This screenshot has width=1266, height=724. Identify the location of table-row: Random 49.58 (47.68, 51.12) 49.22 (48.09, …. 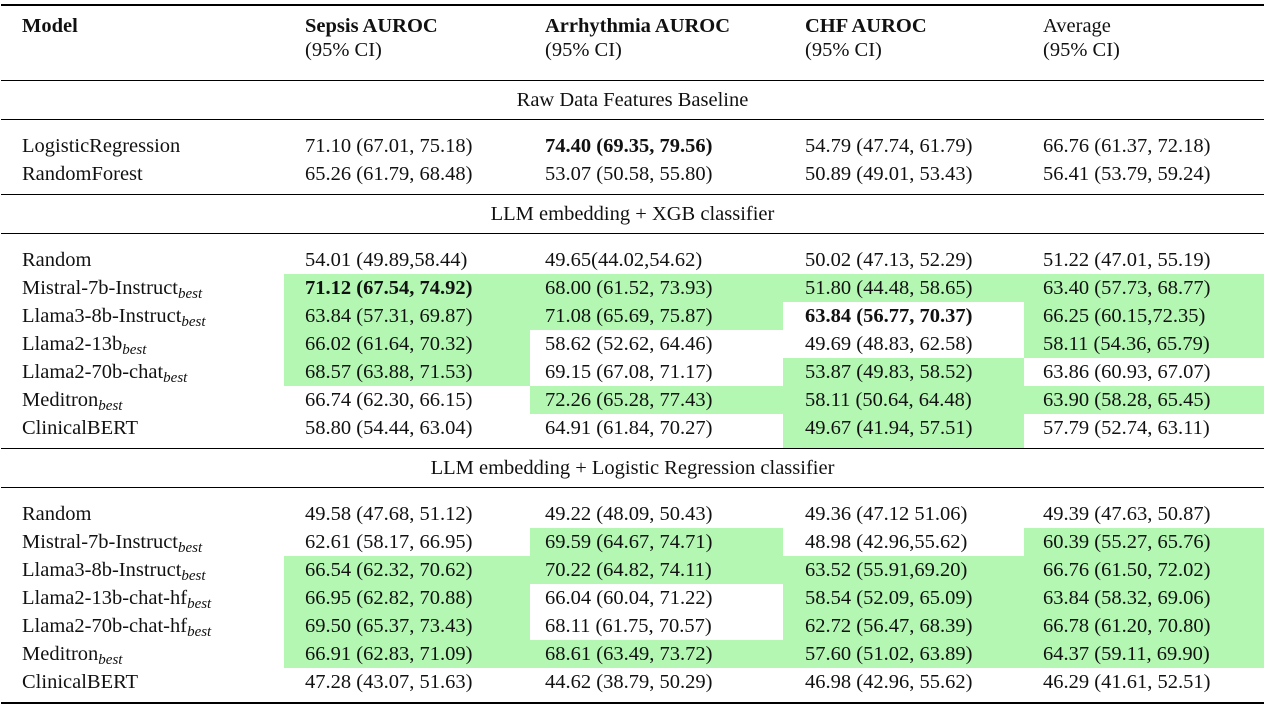
(632, 508).